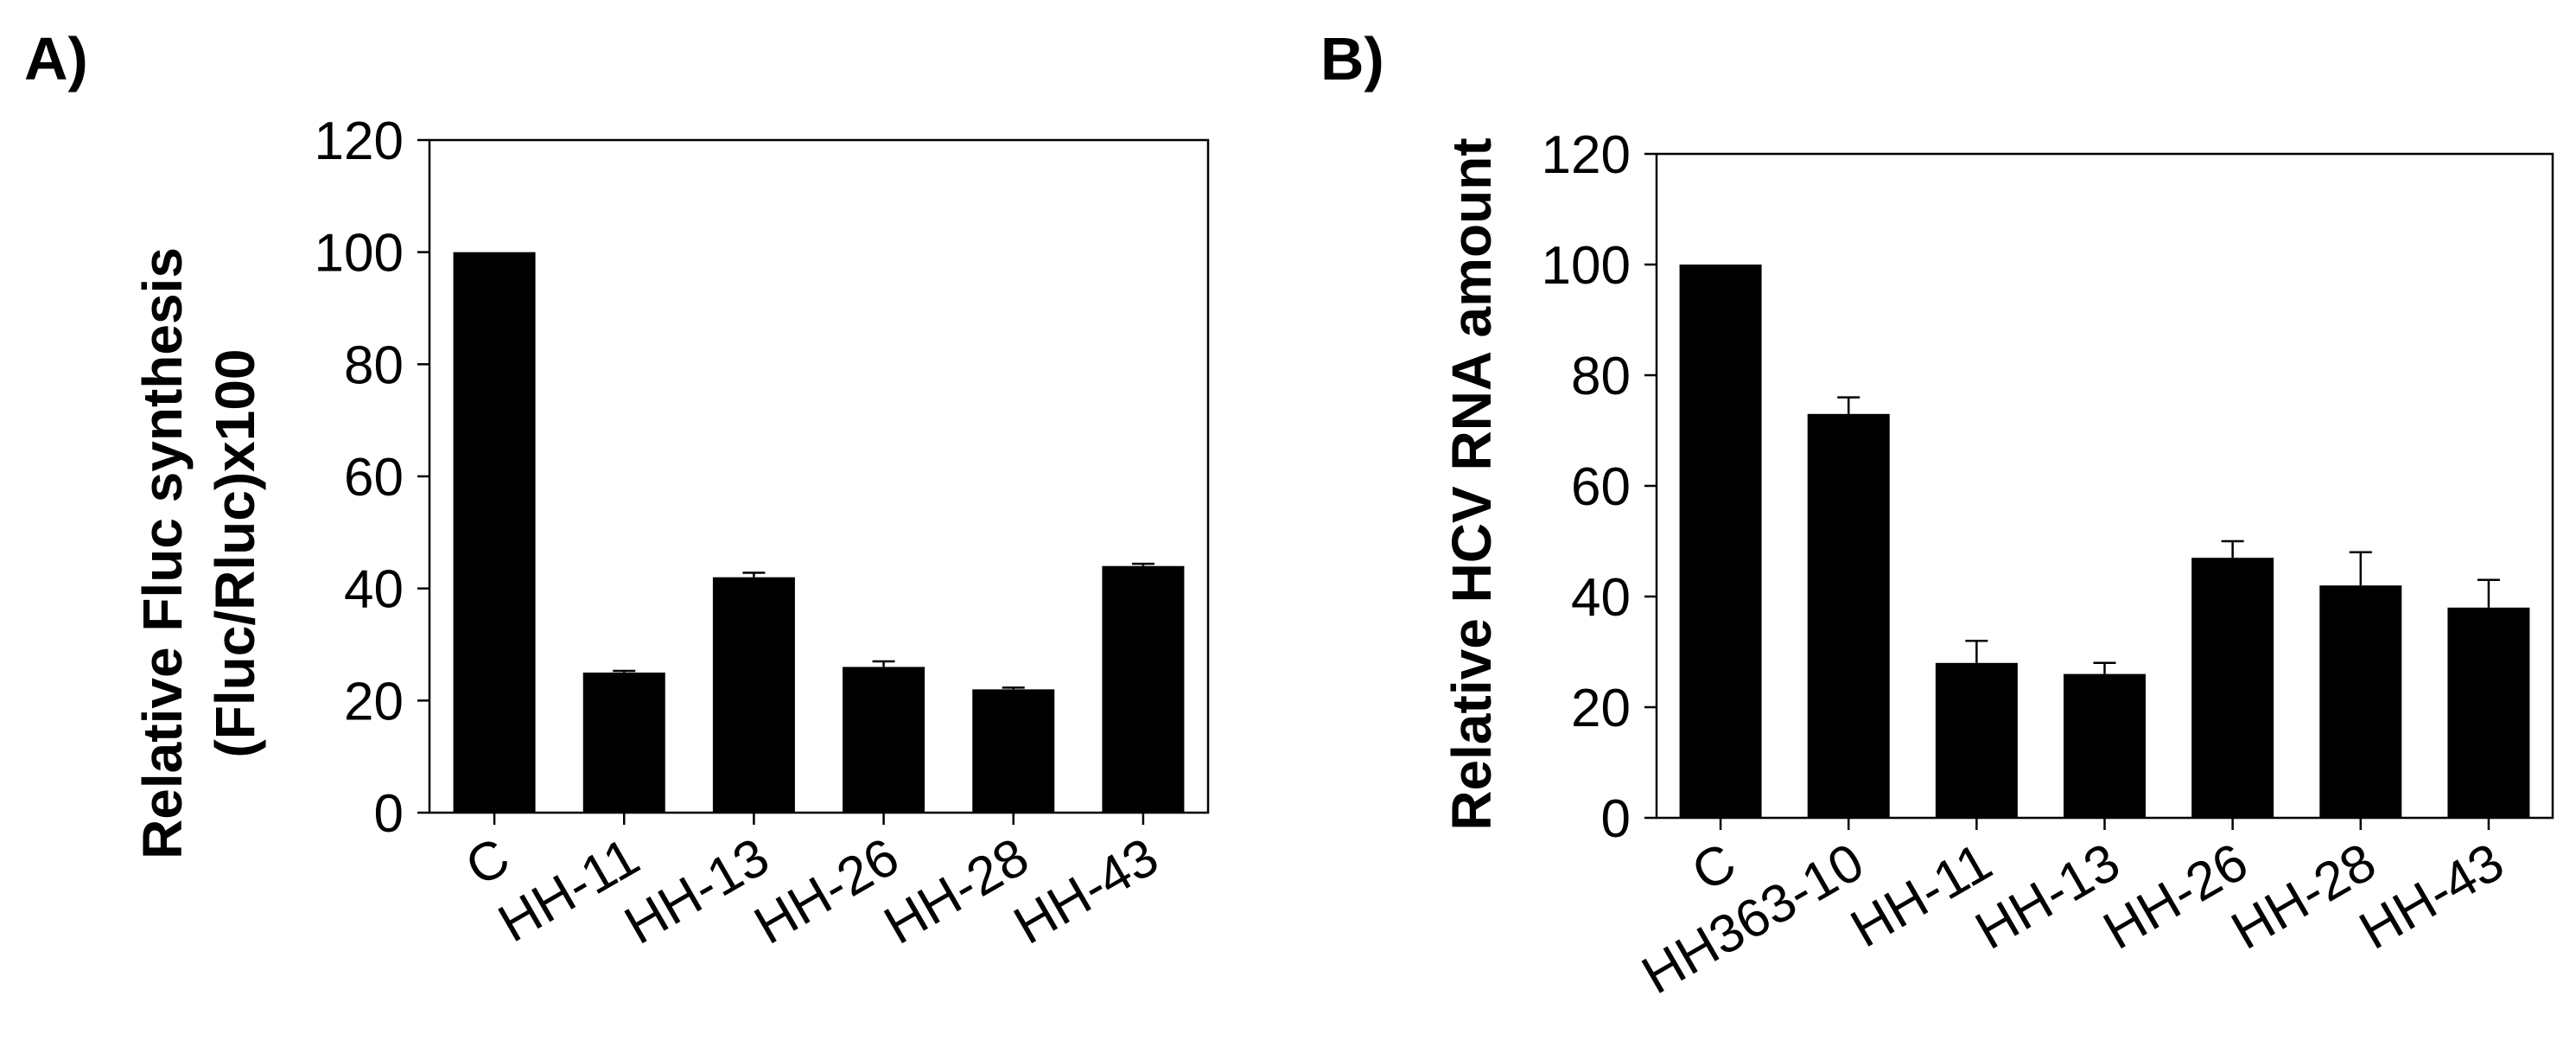  I want to click on panel-a-label: A), so click(56, 59).